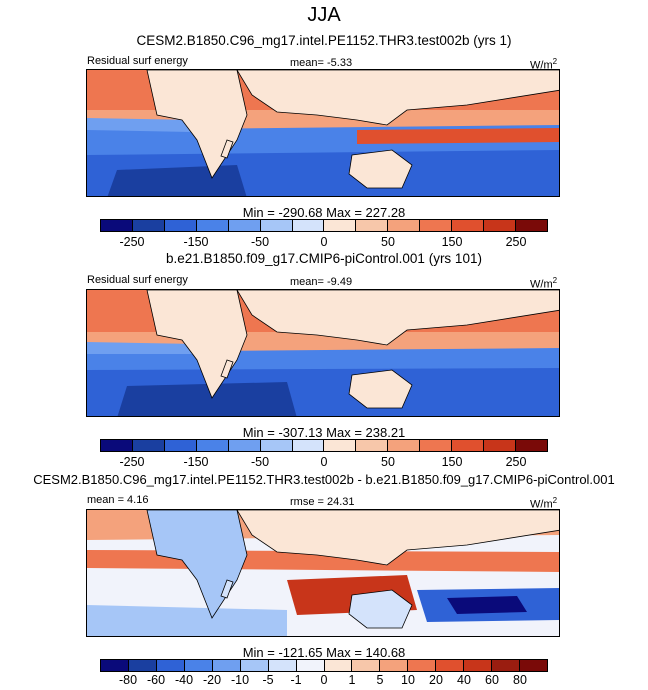 Image resolution: width=648 pixels, height=690 pixels. Describe the element at coordinates (128, 680) in the screenshot. I see `colorbar-tick-label: -80` at that location.